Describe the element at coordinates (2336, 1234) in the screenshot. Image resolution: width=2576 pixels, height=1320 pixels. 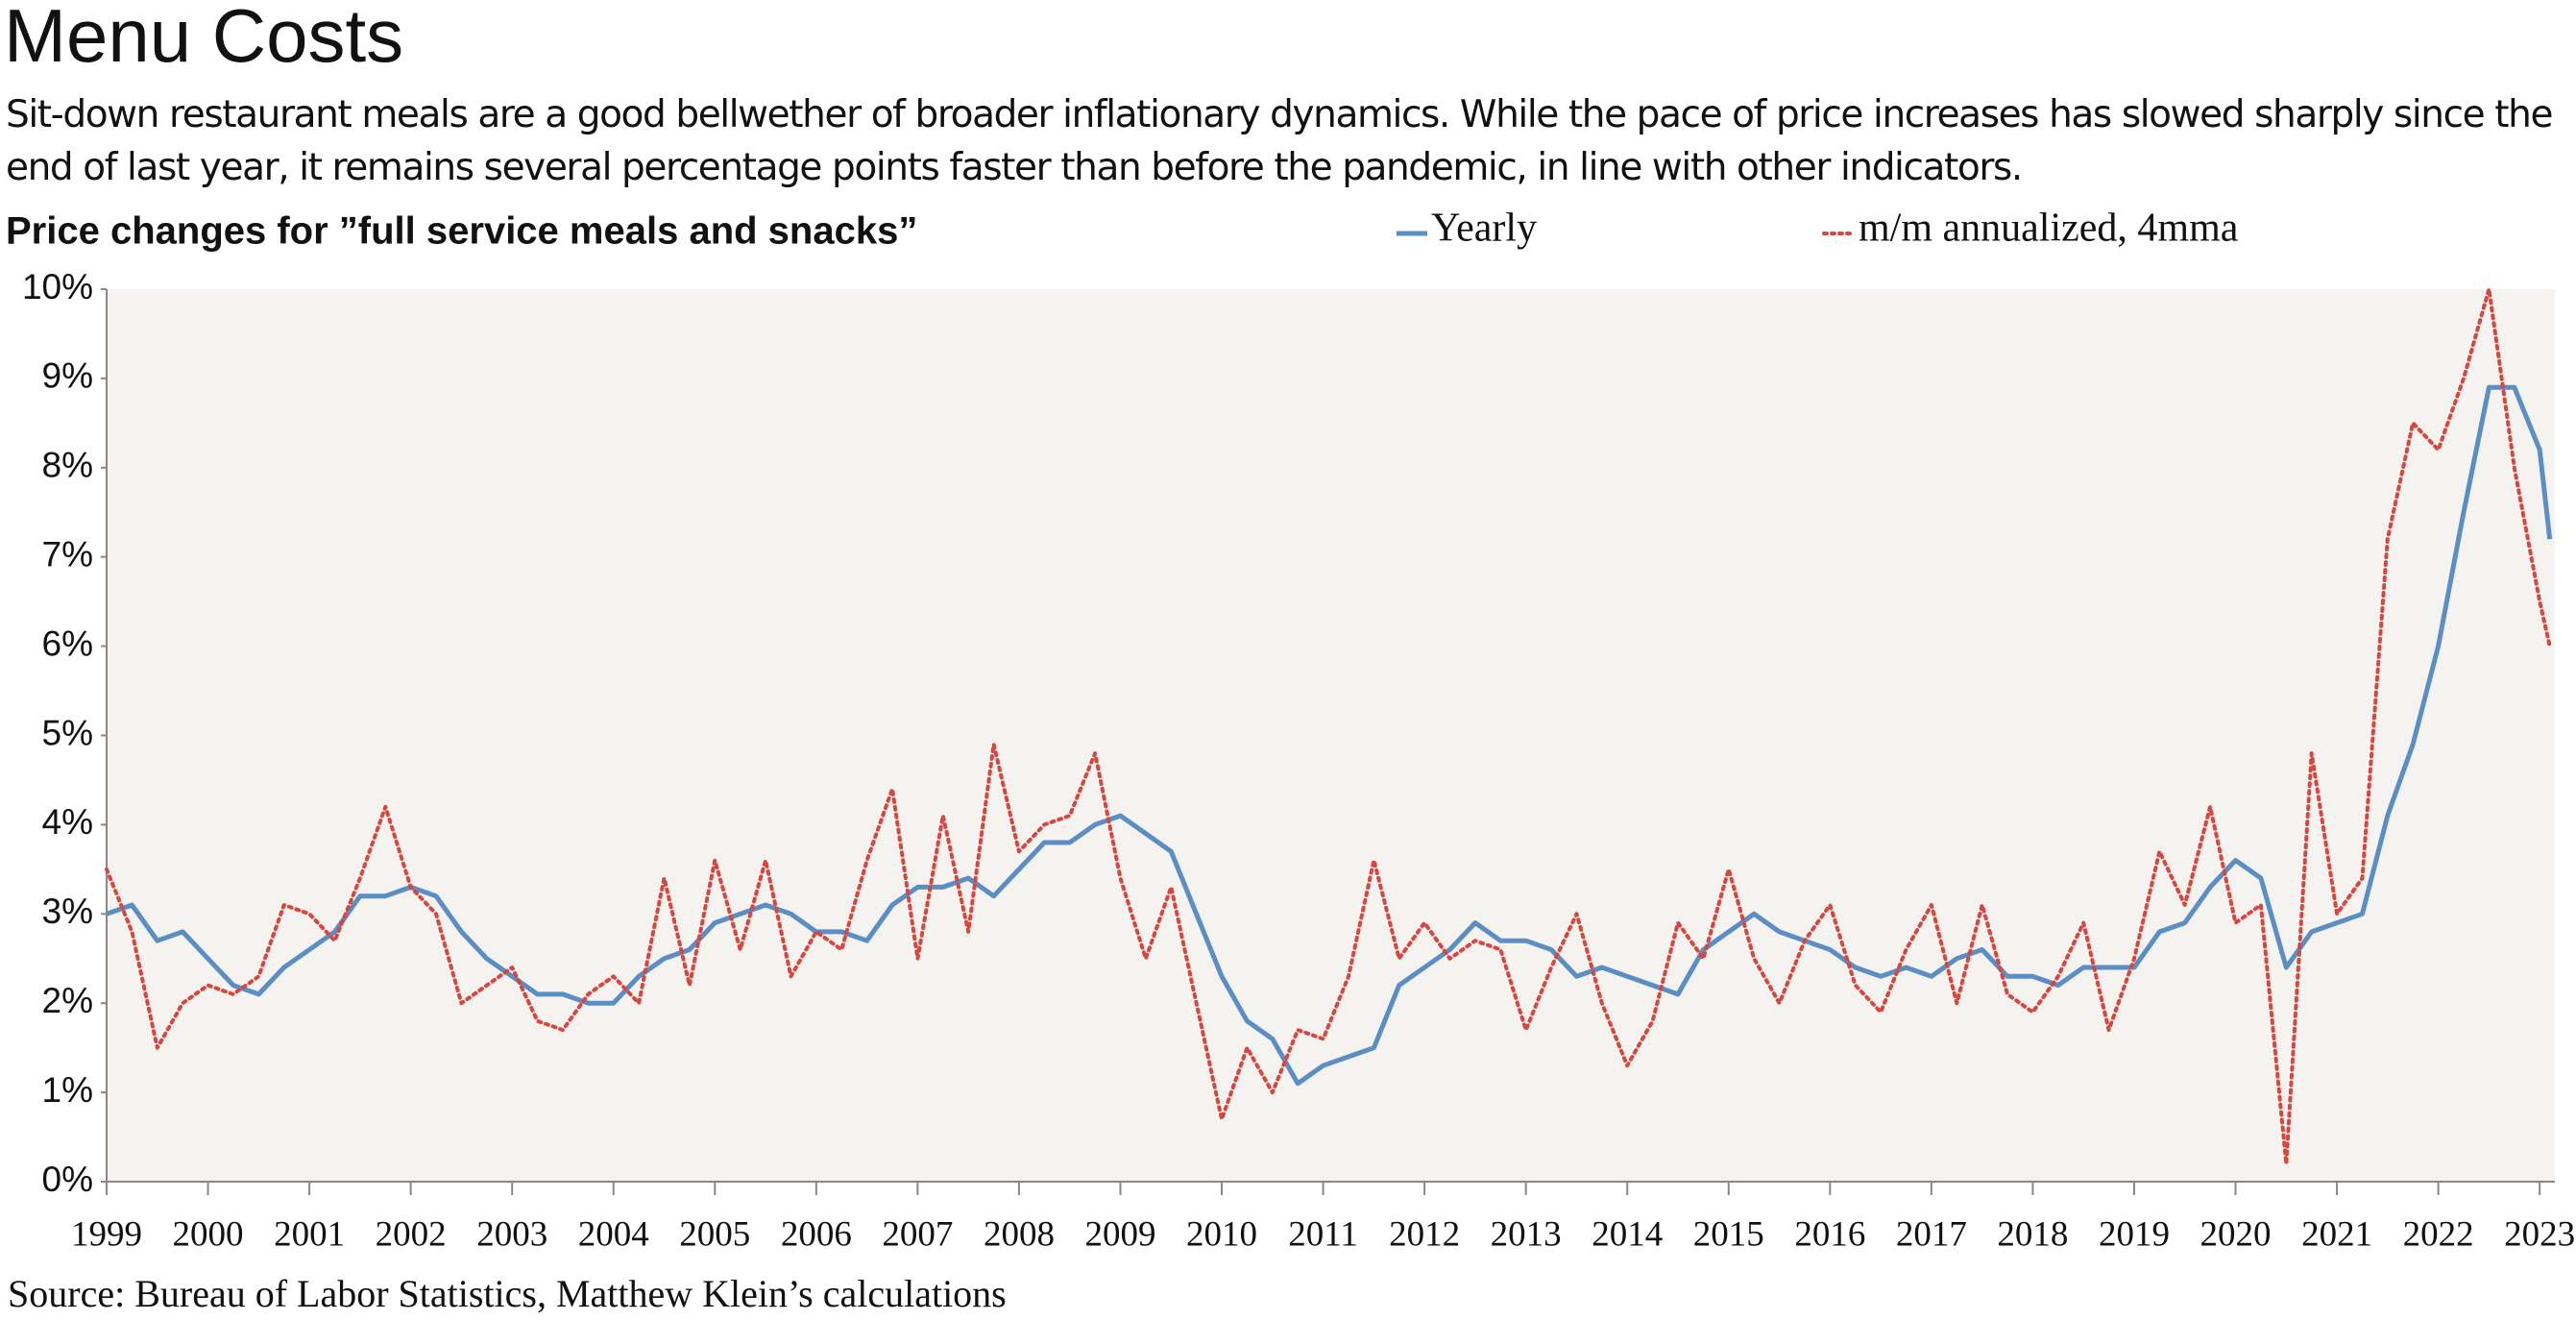
I see `x-tick-label: 2021` at that location.